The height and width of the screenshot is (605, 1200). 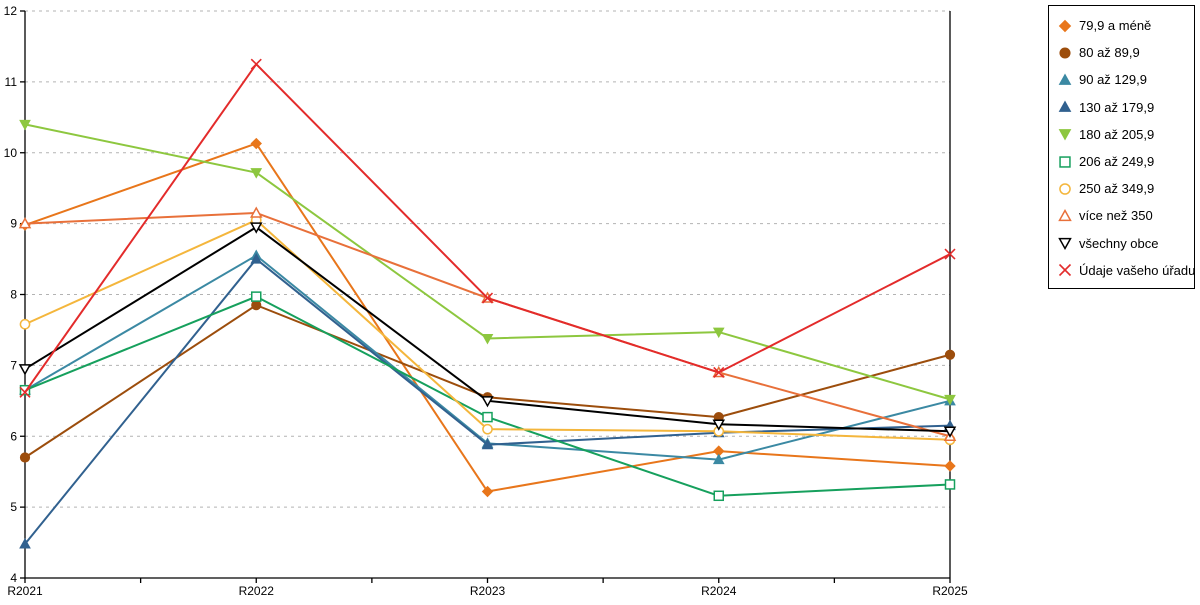 What do you see at coordinates (1109, 53) in the screenshot?
I see `legend-item-label: 80 až 89,9` at bounding box center [1109, 53].